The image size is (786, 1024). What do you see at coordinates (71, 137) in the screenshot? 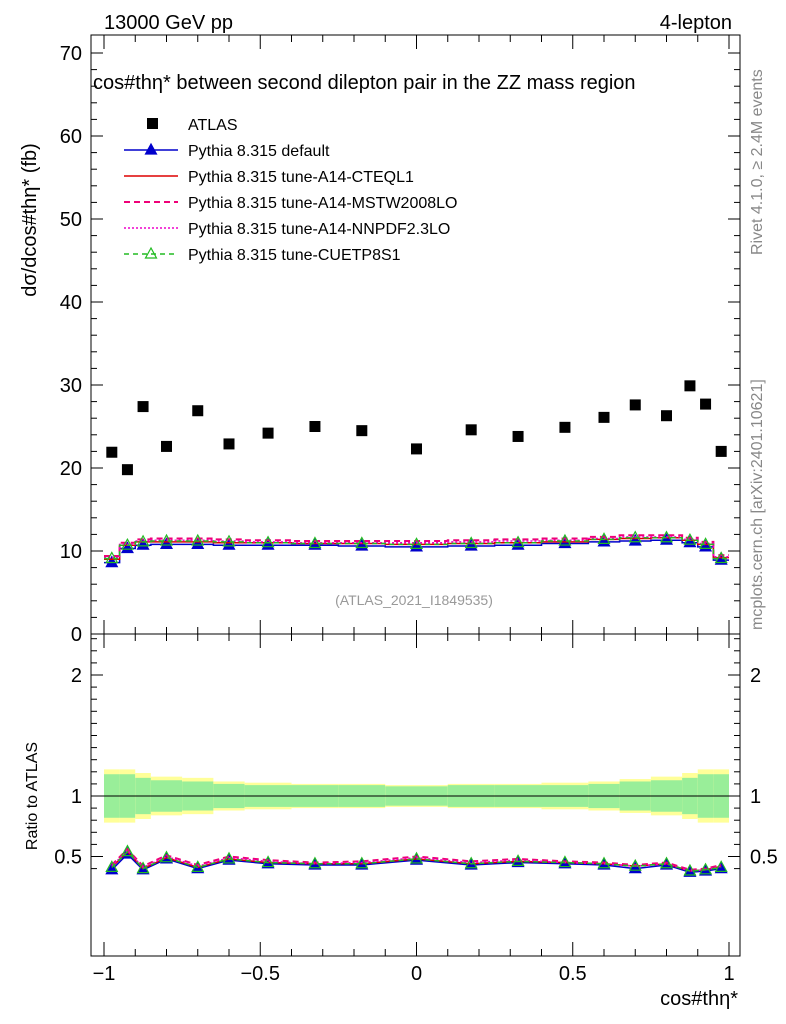
I see `main-ytick-label: 60` at bounding box center [71, 137].